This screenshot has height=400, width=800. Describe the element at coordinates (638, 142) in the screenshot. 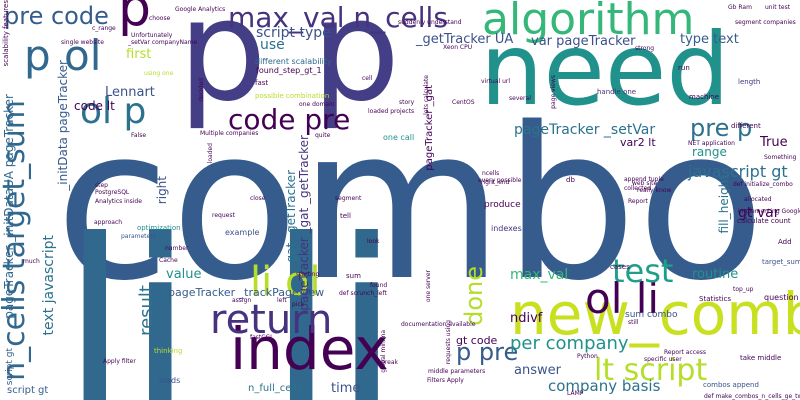

I see `word-var2-lt: var2 lt` at that location.